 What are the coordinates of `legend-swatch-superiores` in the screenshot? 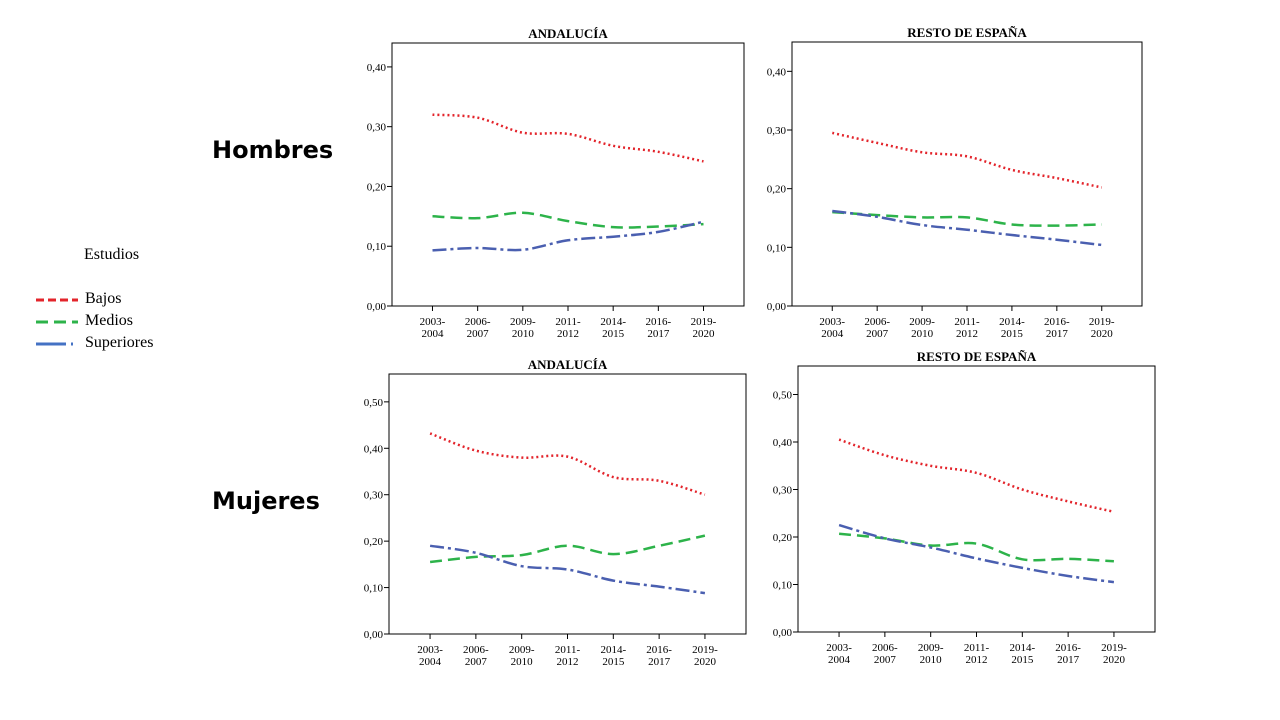 It's located at (57, 344).